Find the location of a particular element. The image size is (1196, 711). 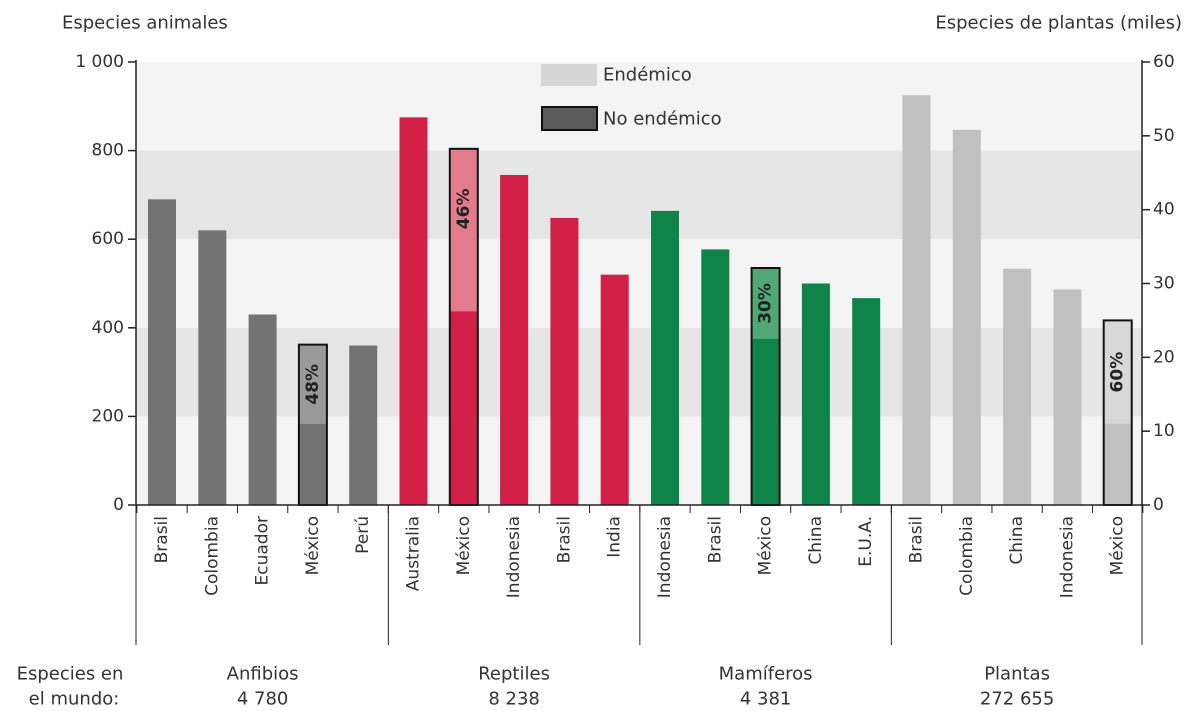

group-world-total: 4 780 is located at coordinates (263, 699).